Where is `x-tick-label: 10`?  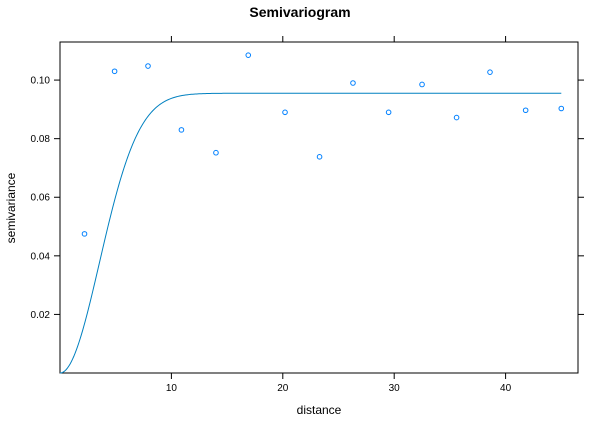
x-tick-label: 10 is located at coordinates (172, 388).